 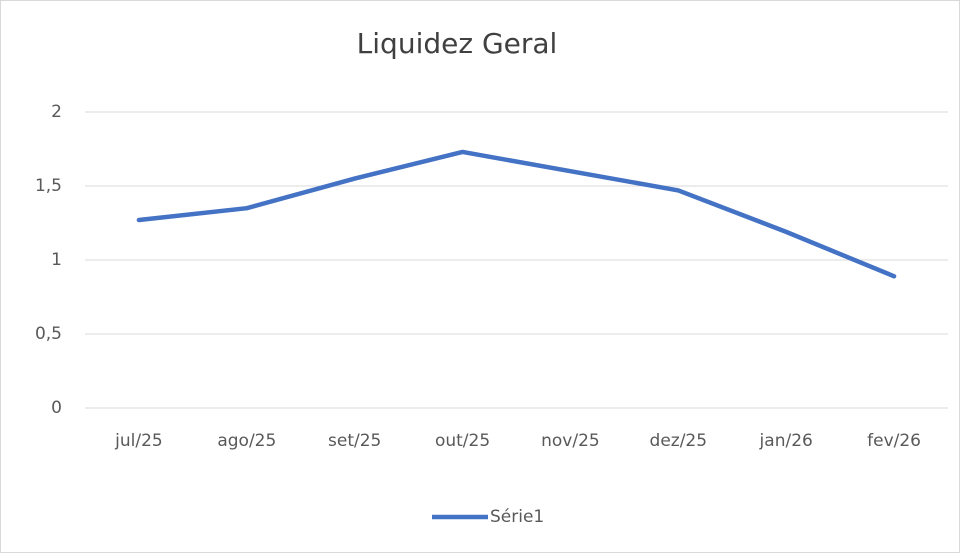 I want to click on x-tick-label: ago/25, so click(x=246, y=441).